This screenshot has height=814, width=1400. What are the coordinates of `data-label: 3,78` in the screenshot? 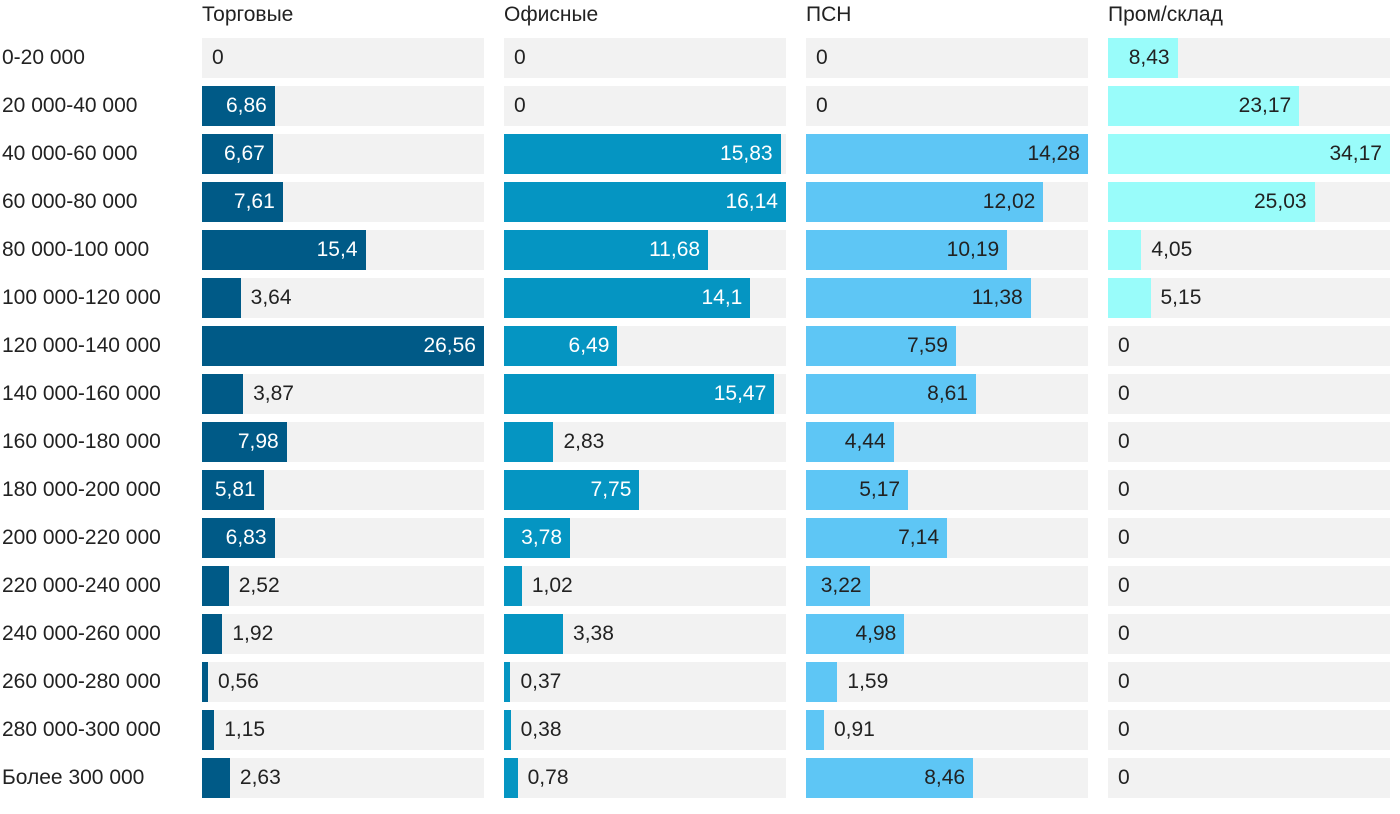 It's located at (542, 537).